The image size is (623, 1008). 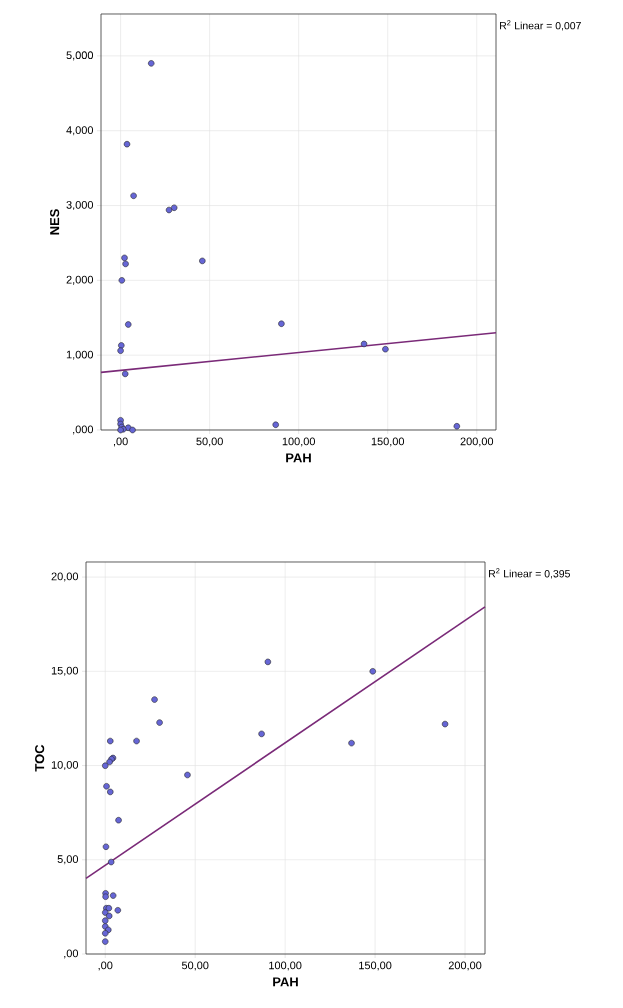 What do you see at coordinates (65, 577) in the screenshot?
I see `y-tick-label: 20,00` at bounding box center [65, 577].